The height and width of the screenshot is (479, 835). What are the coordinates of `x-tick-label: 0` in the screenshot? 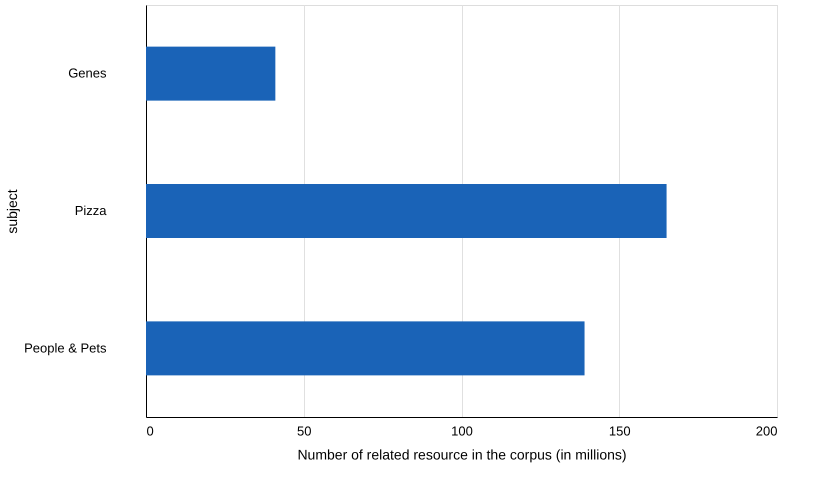 It's located at (150, 431).